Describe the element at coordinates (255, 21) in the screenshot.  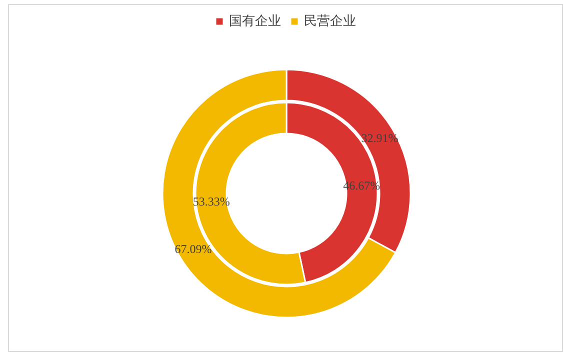
I see `legend-label: 国有企业` at that location.